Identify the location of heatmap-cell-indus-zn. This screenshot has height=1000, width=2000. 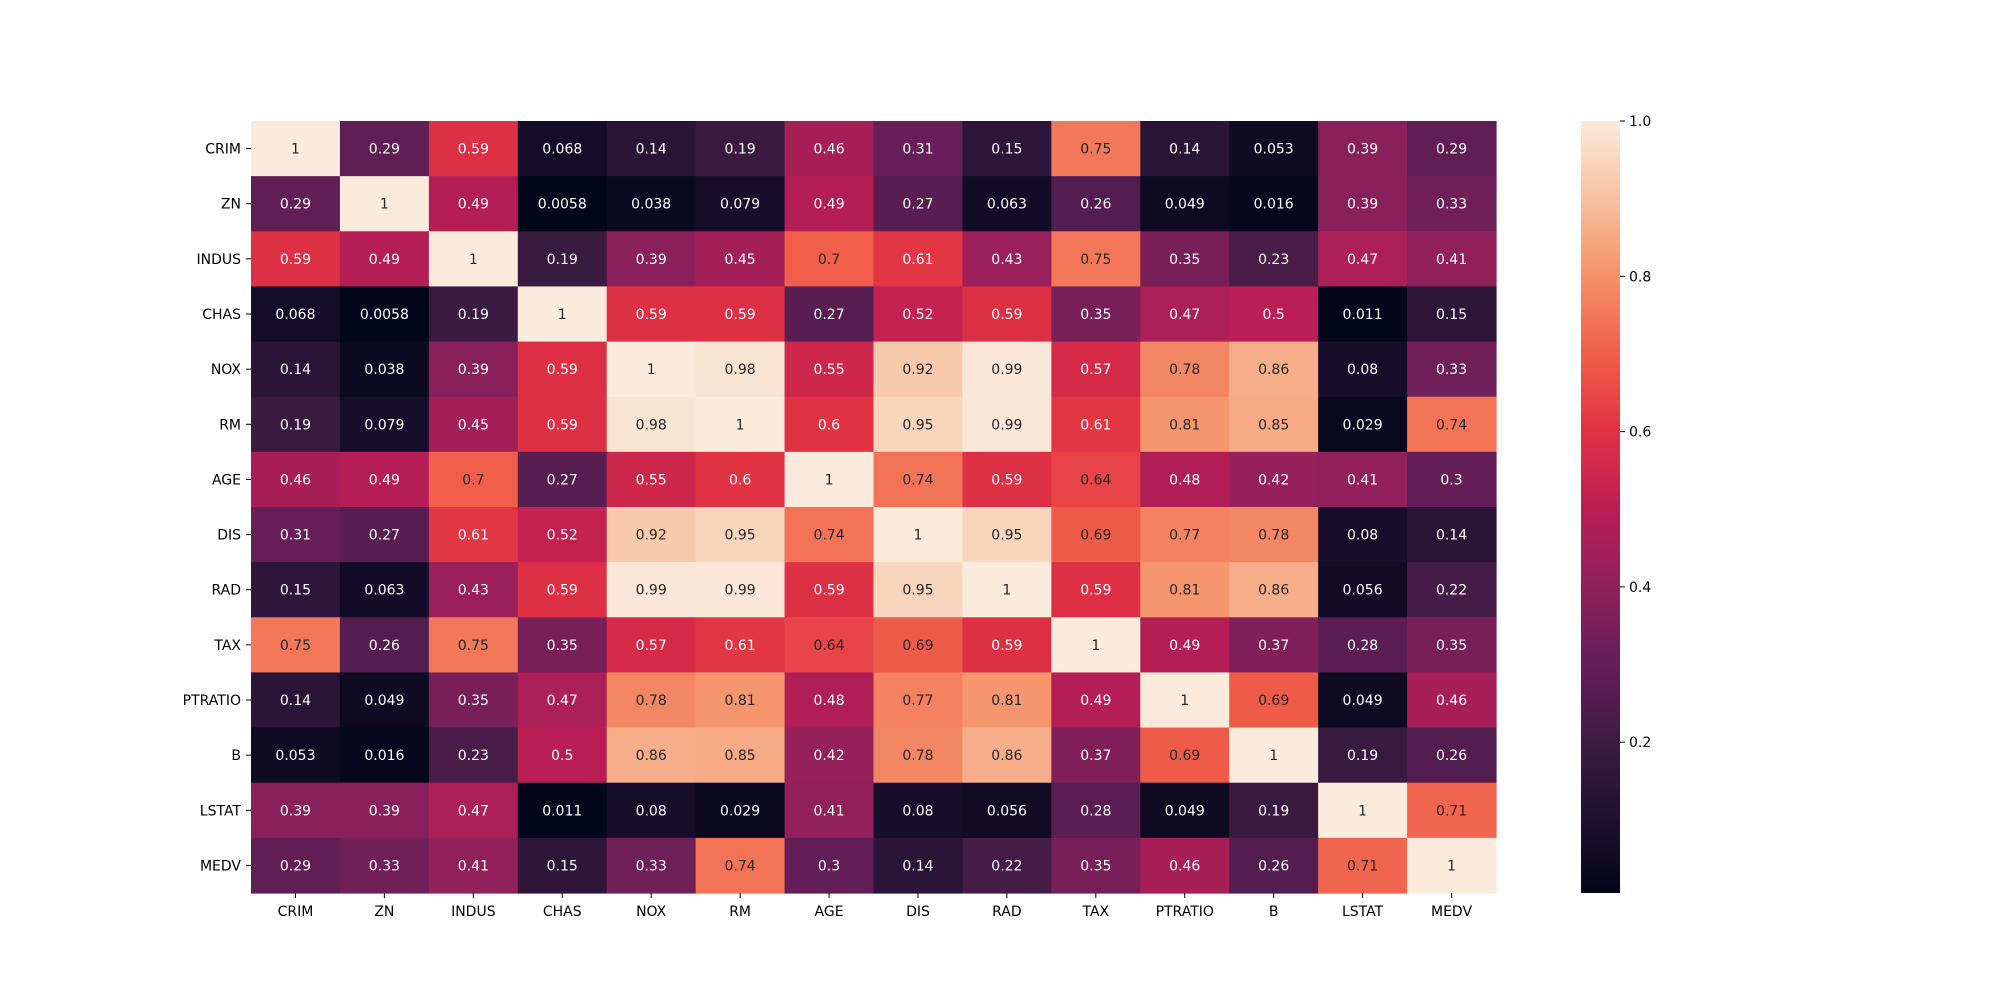
(384, 259).